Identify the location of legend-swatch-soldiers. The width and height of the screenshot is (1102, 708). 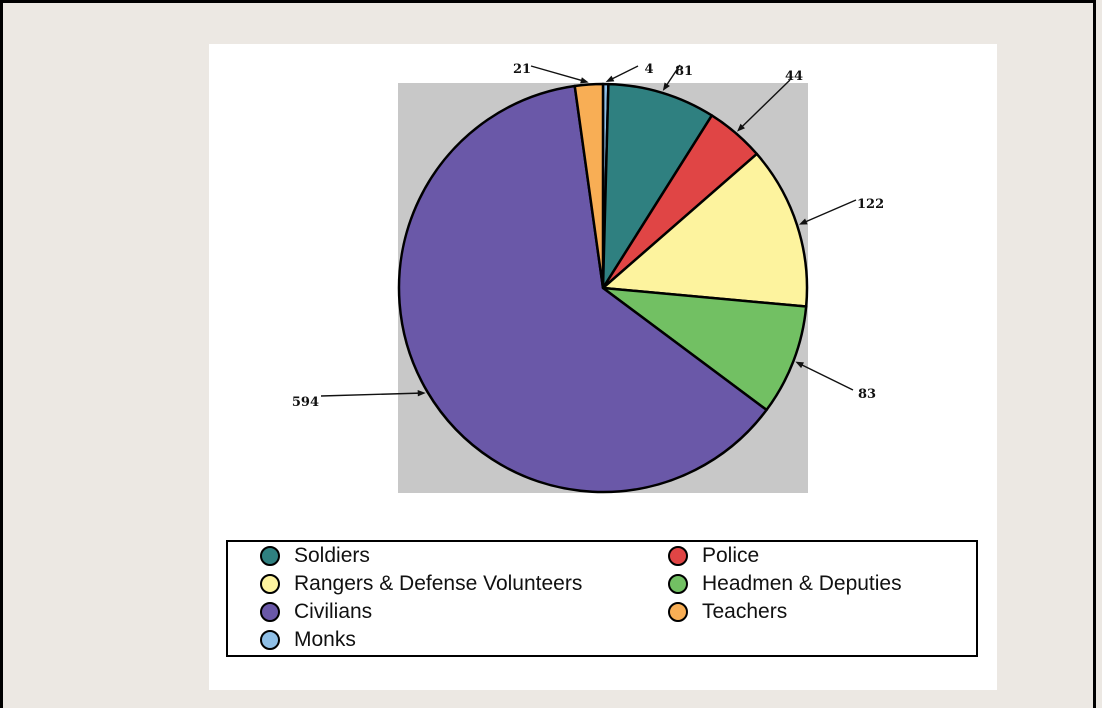
(270, 556).